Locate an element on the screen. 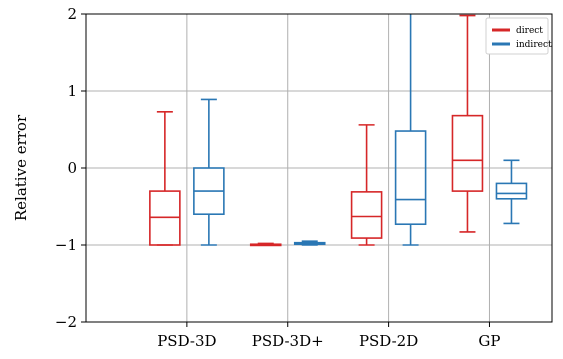  box-direct-psd-3d+ is located at coordinates (265, 244).